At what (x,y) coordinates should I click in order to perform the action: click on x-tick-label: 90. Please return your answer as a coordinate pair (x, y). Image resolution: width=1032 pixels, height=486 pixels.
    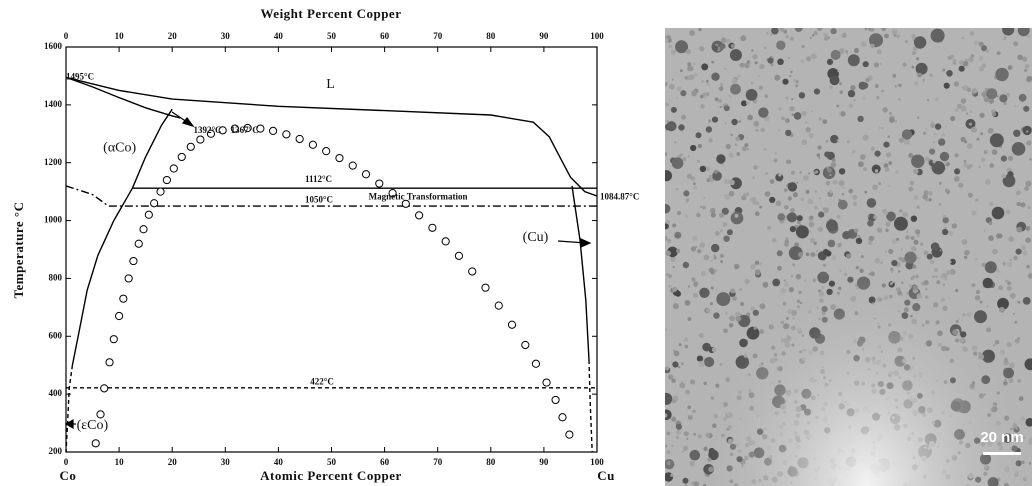
    Looking at the image, I should click on (544, 462).